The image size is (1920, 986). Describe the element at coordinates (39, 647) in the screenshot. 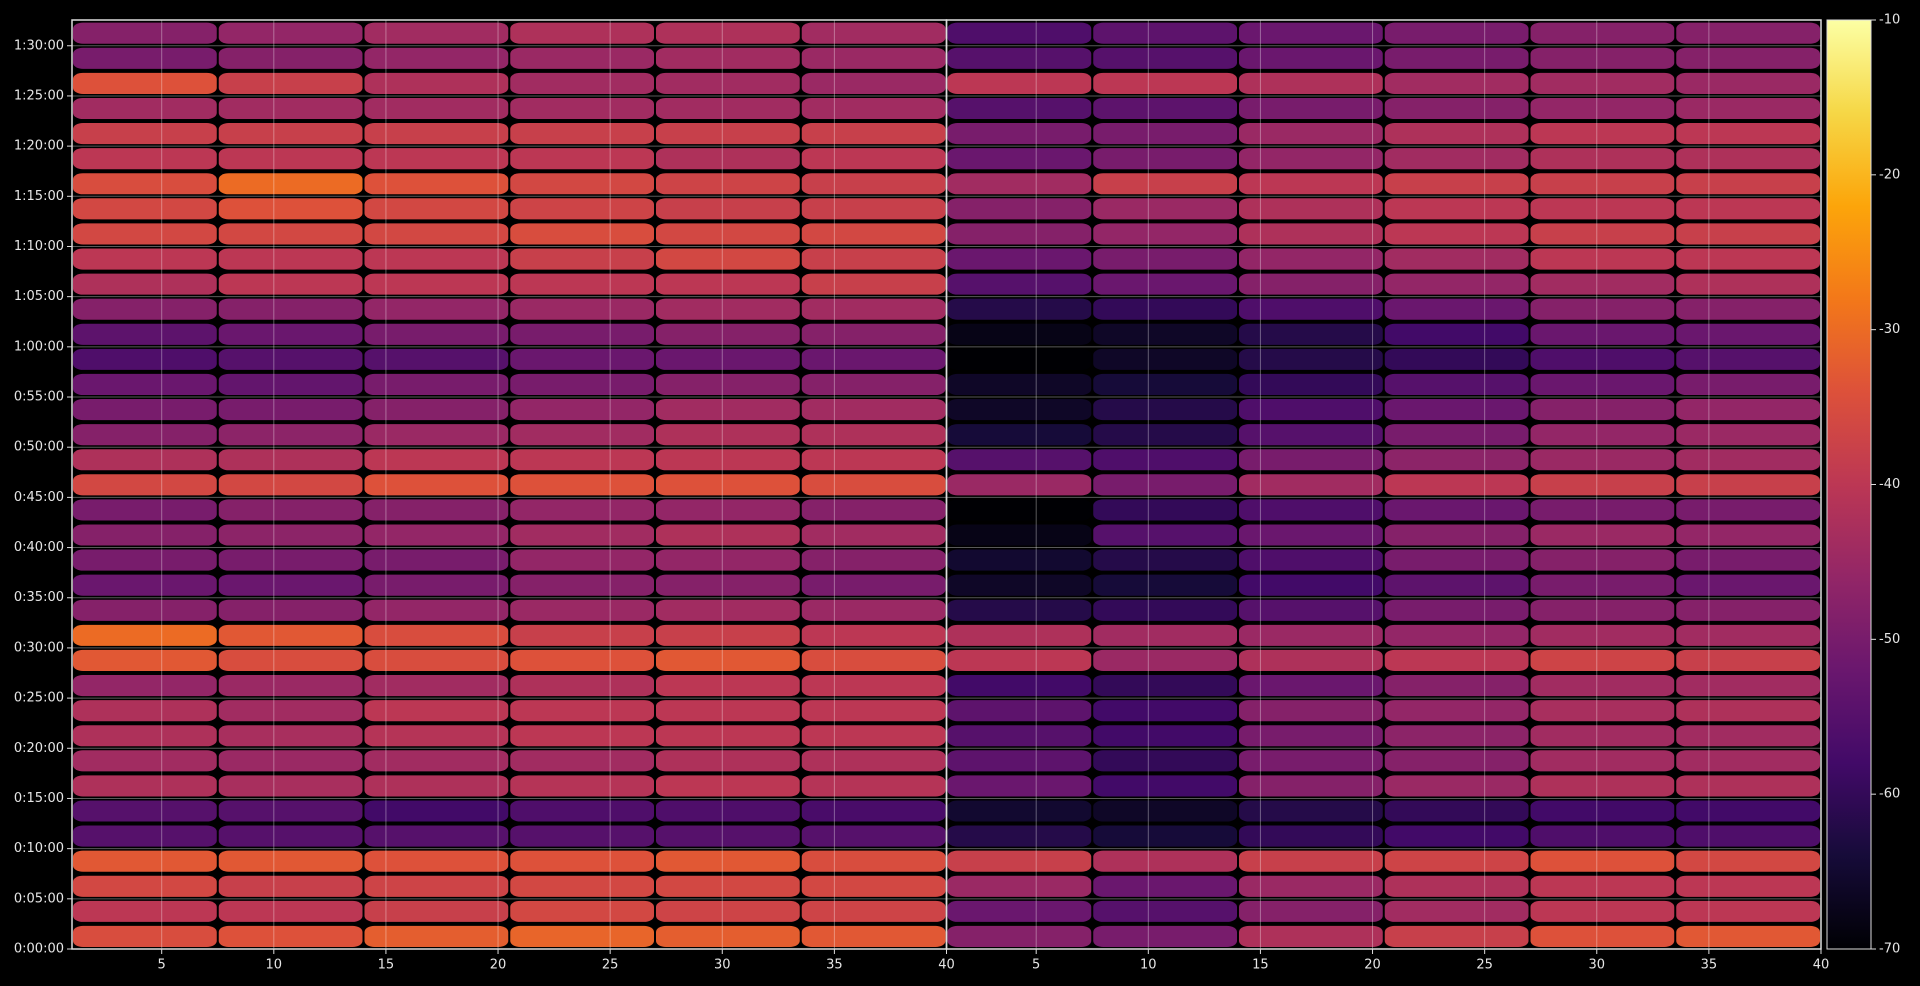

I see `y-tick-label: 0:30:00` at that location.